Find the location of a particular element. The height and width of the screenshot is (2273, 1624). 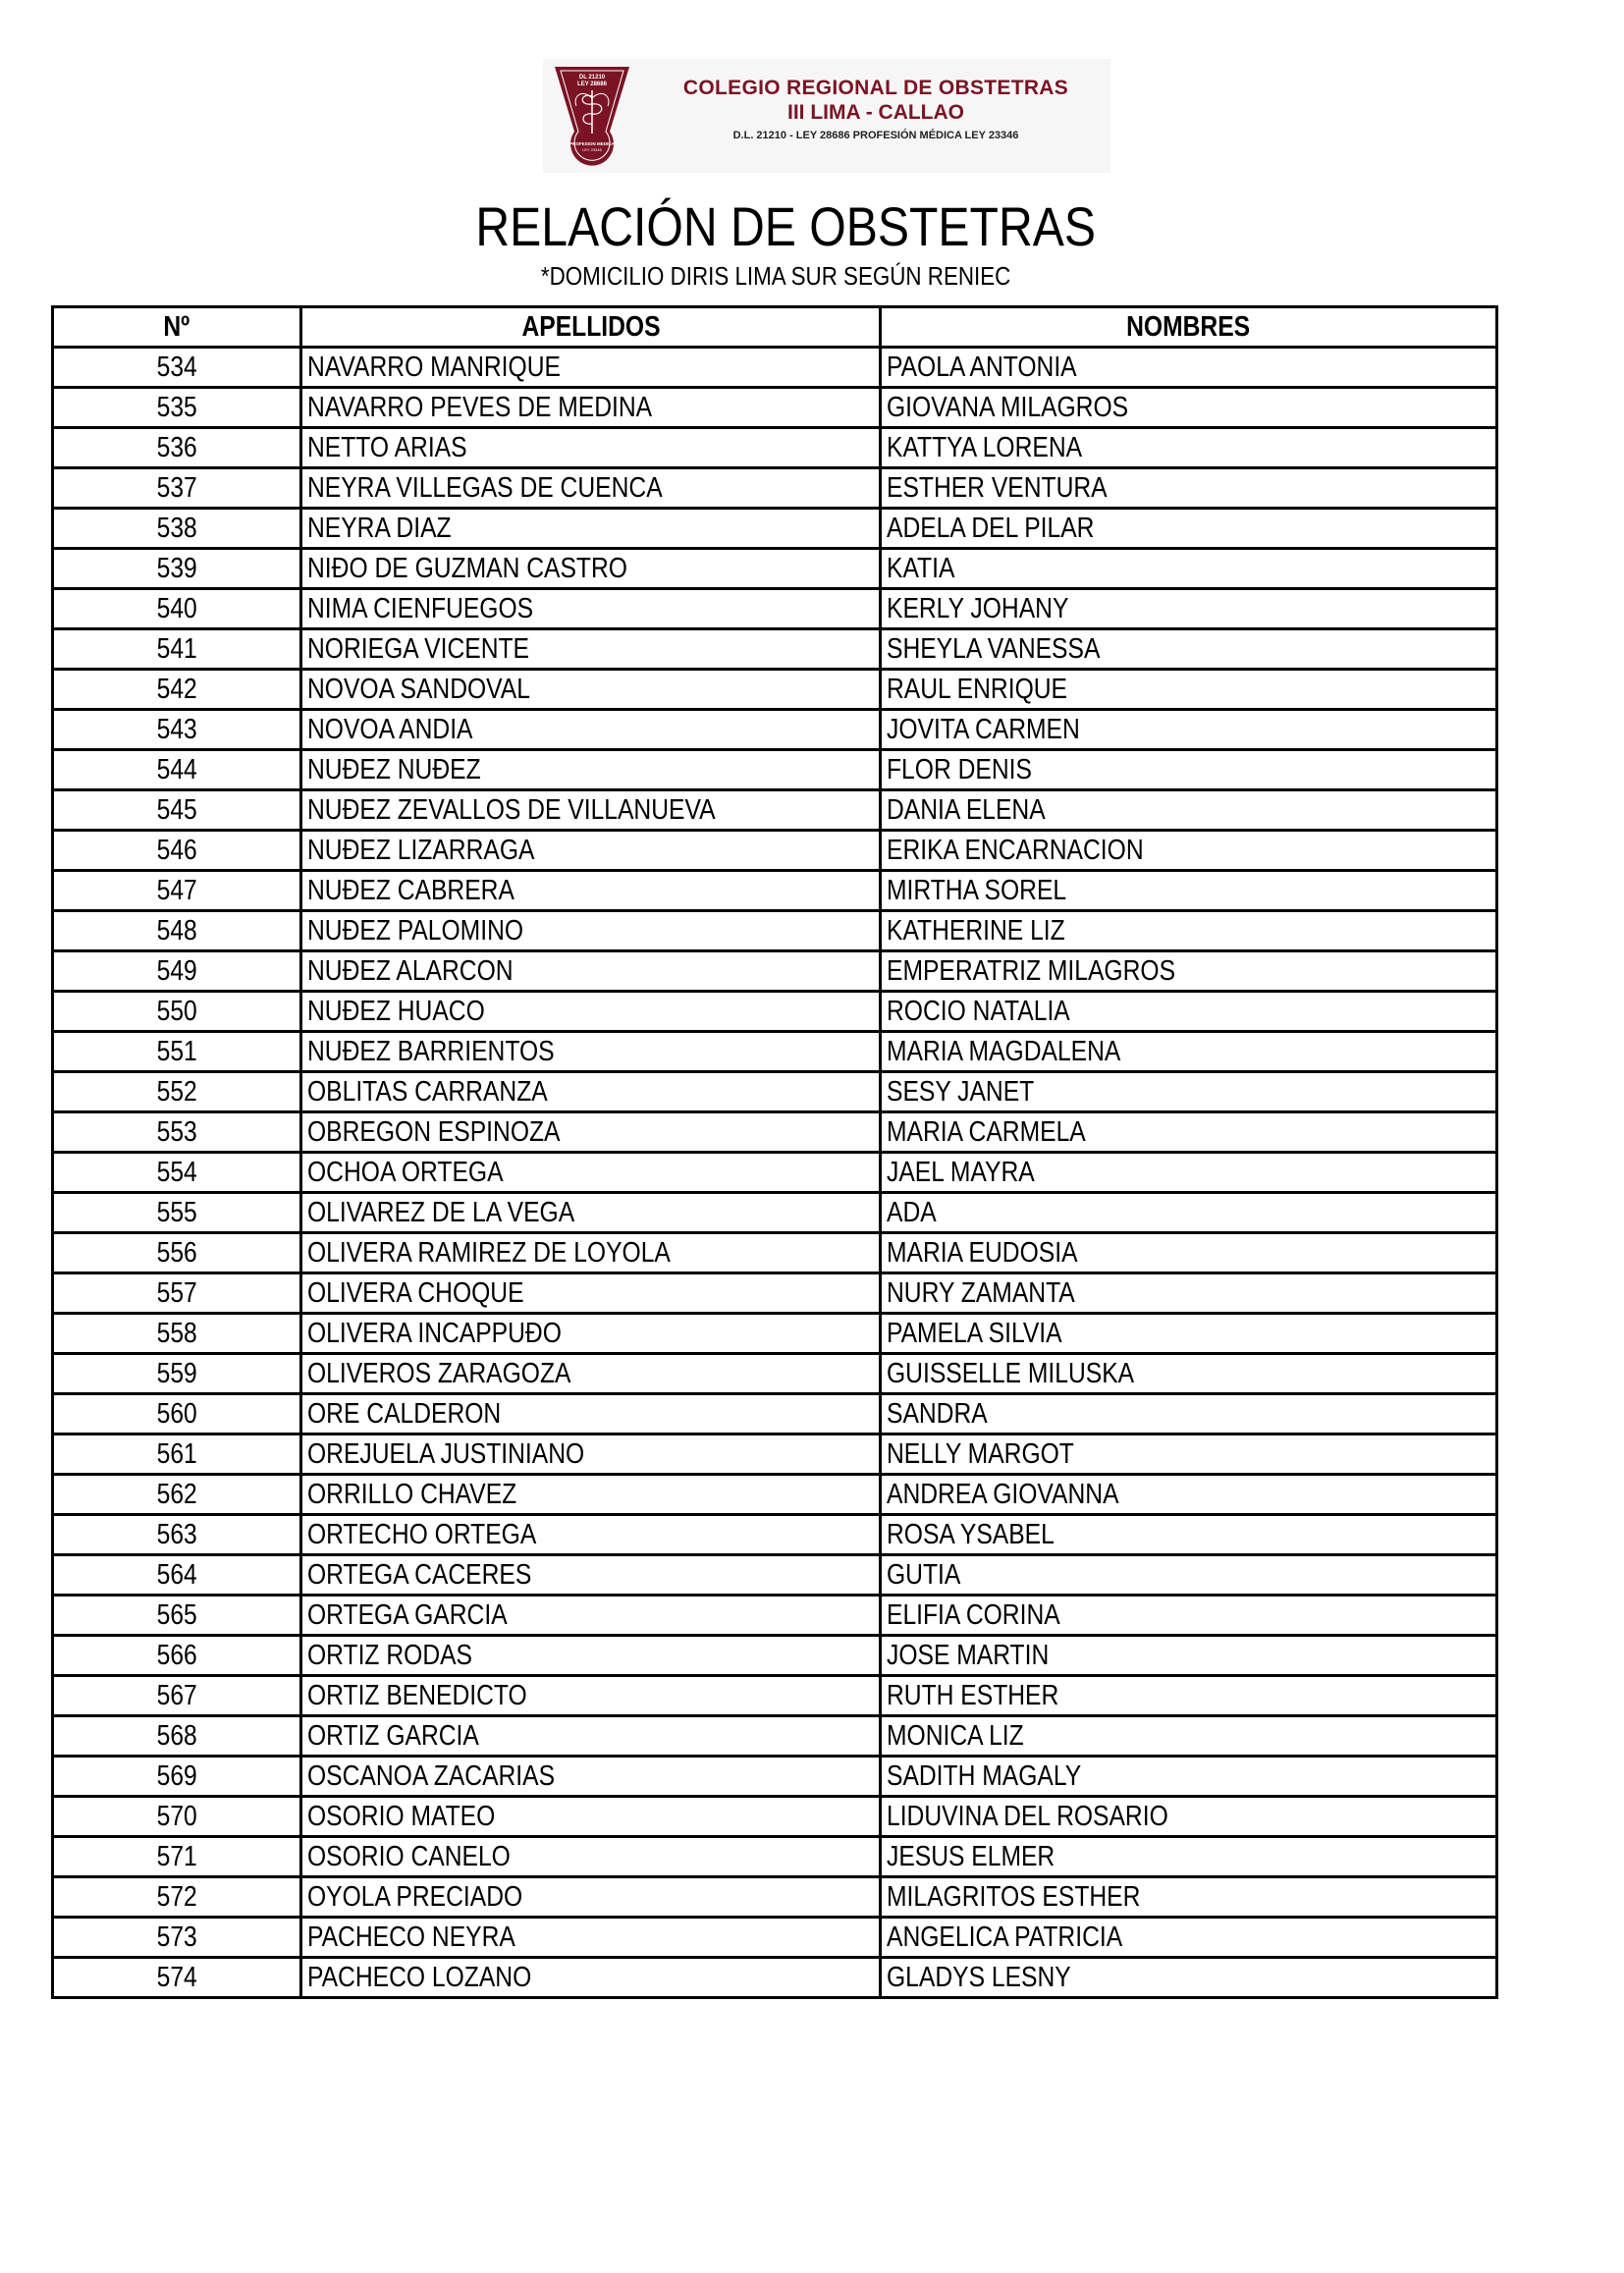

nombres-cell: GLADYS LESNY is located at coordinates (1188, 1977).